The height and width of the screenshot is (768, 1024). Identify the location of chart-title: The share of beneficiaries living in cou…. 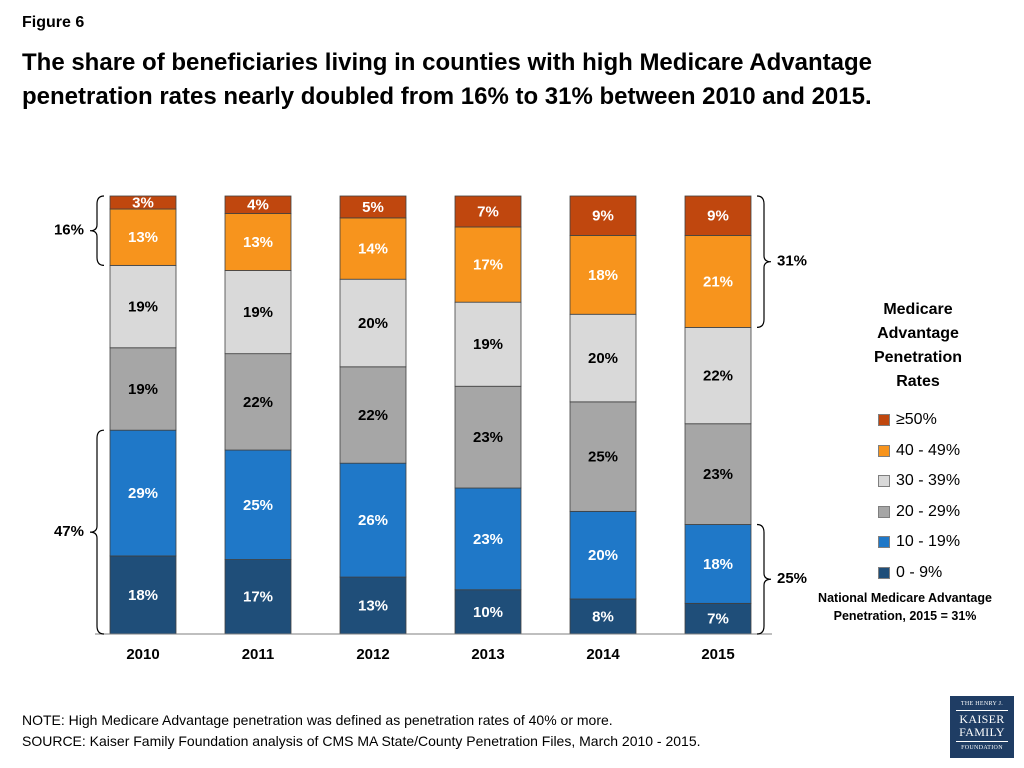
(447, 79).